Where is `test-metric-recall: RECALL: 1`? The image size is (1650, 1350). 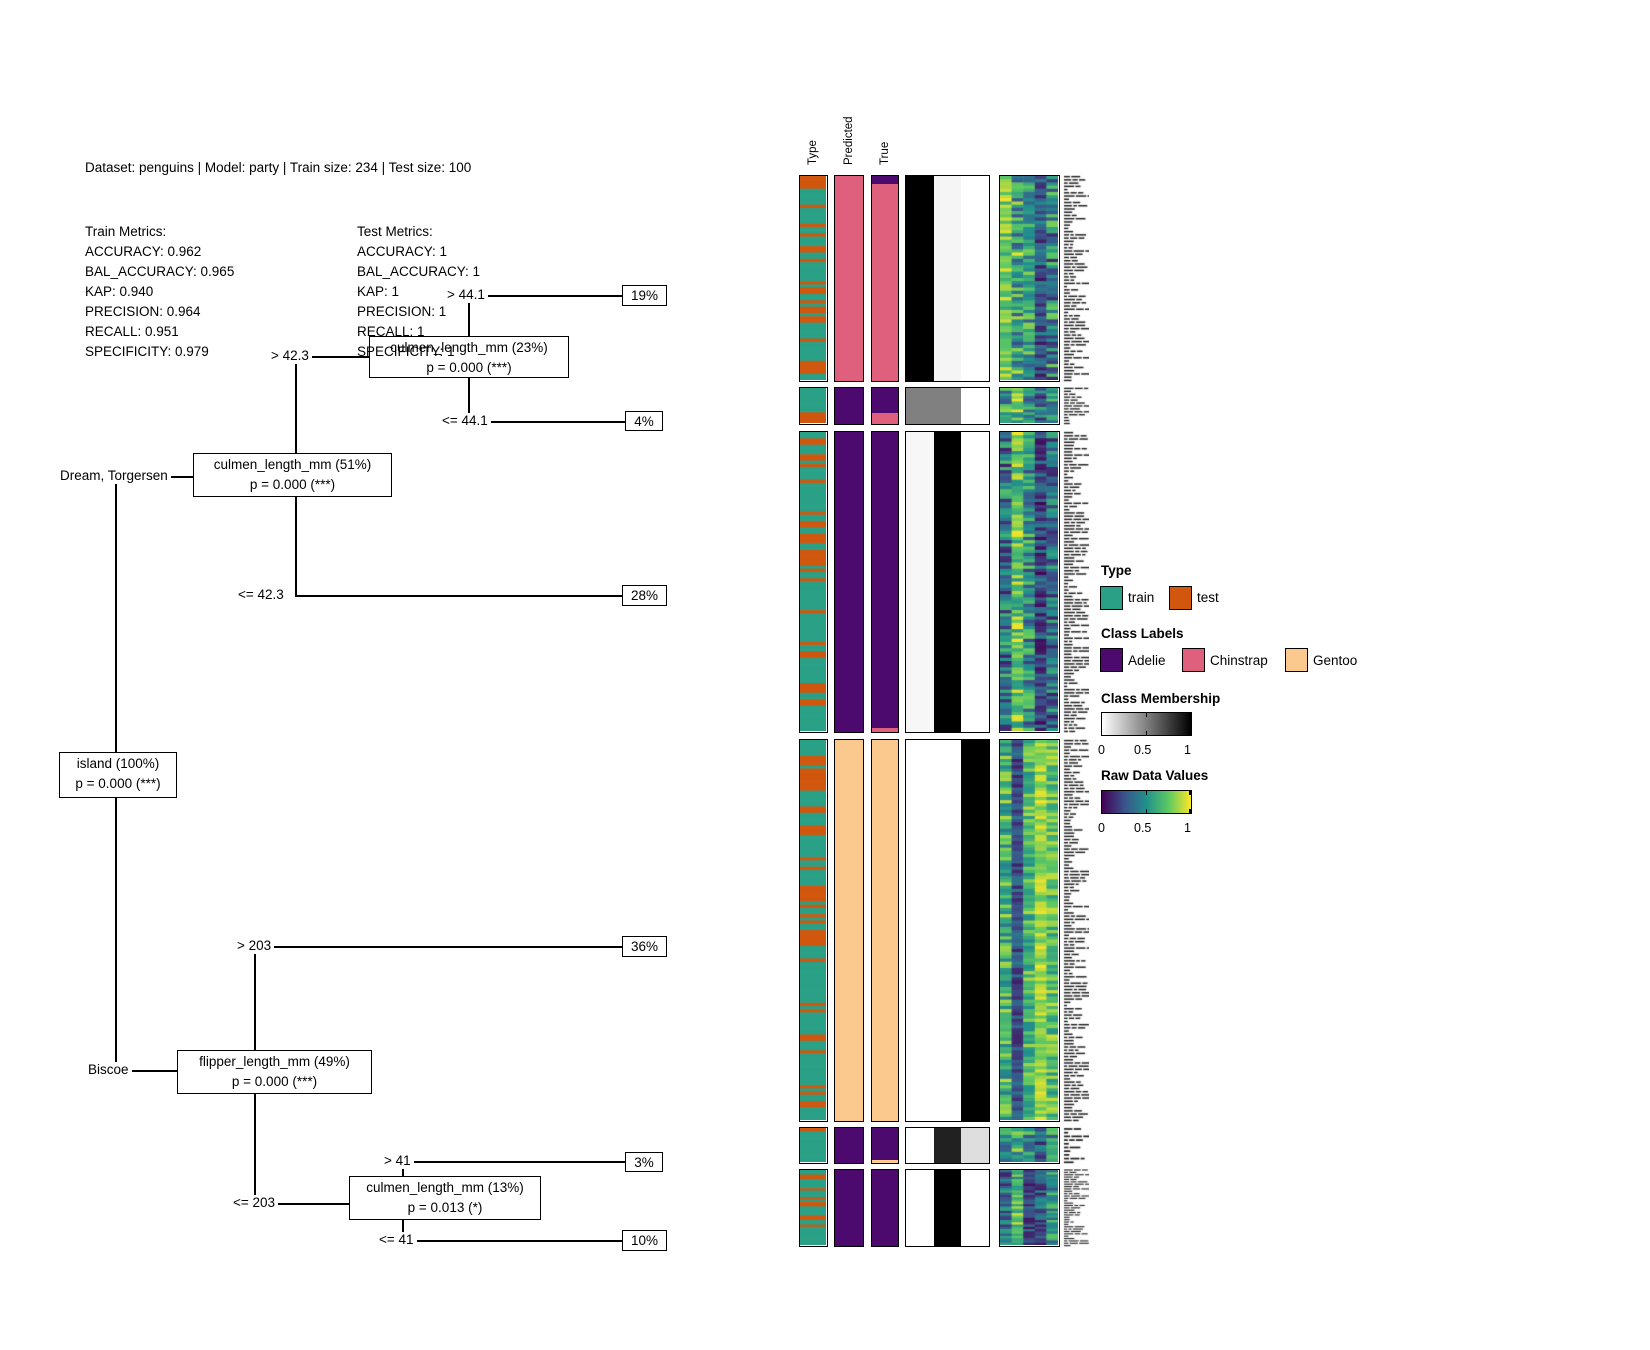
test-metric-recall: RECALL: 1 is located at coordinates (391, 331).